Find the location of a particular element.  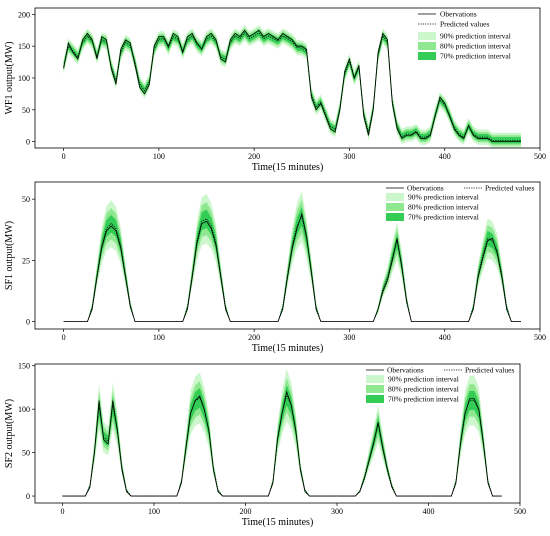

panel-wf1-y-tick-label: 0 is located at coordinates (28, 142).